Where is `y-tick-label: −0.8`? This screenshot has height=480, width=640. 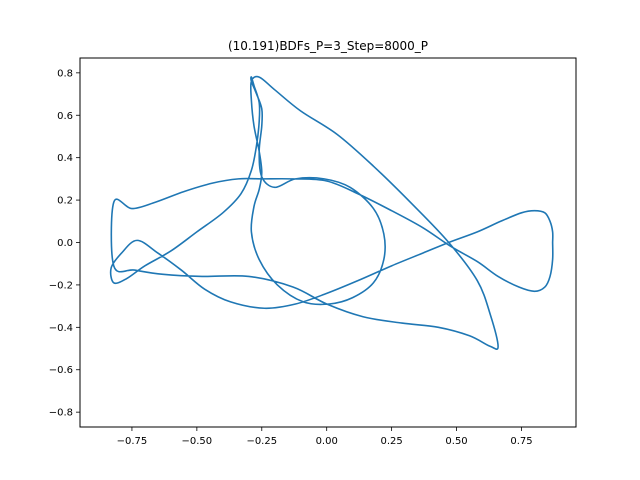
y-tick-label: −0.8 is located at coordinates (61, 413).